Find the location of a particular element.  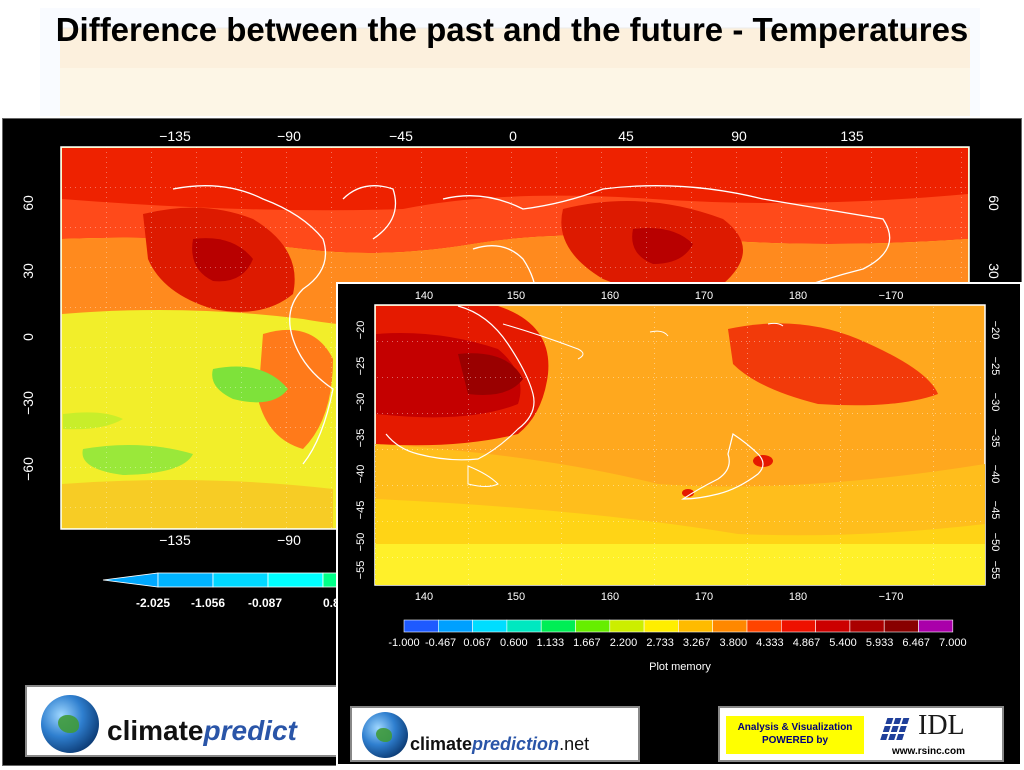

zoom-x-tick-bottom: 160 is located at coordinates (610, 597).